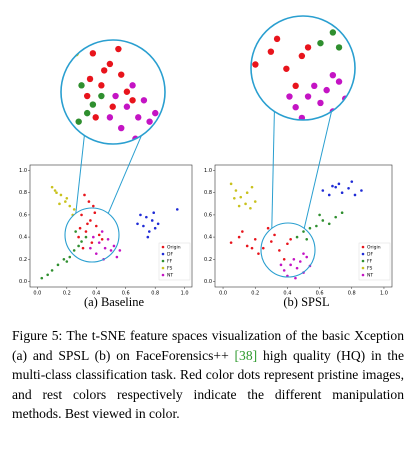 Image resolution: width=415 pixels, height=461 pixels. What do you see at coordinates (320, 294) in the screenshot?
I see `x-tick-label: 0.6` at bounding box center [320, 294].